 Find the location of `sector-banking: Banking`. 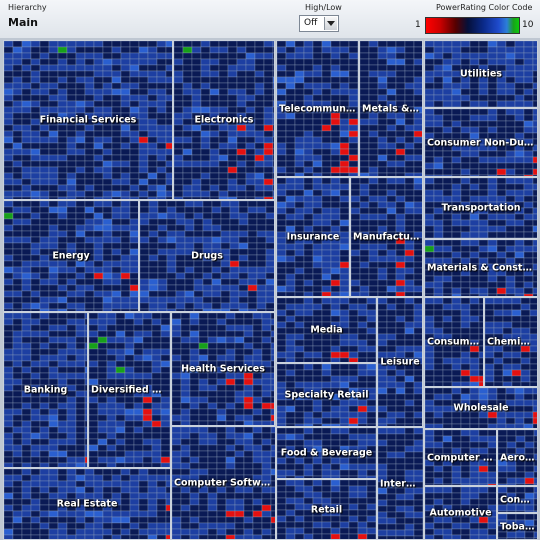

sector-banking: Banking is located at coordinates (45, 390).